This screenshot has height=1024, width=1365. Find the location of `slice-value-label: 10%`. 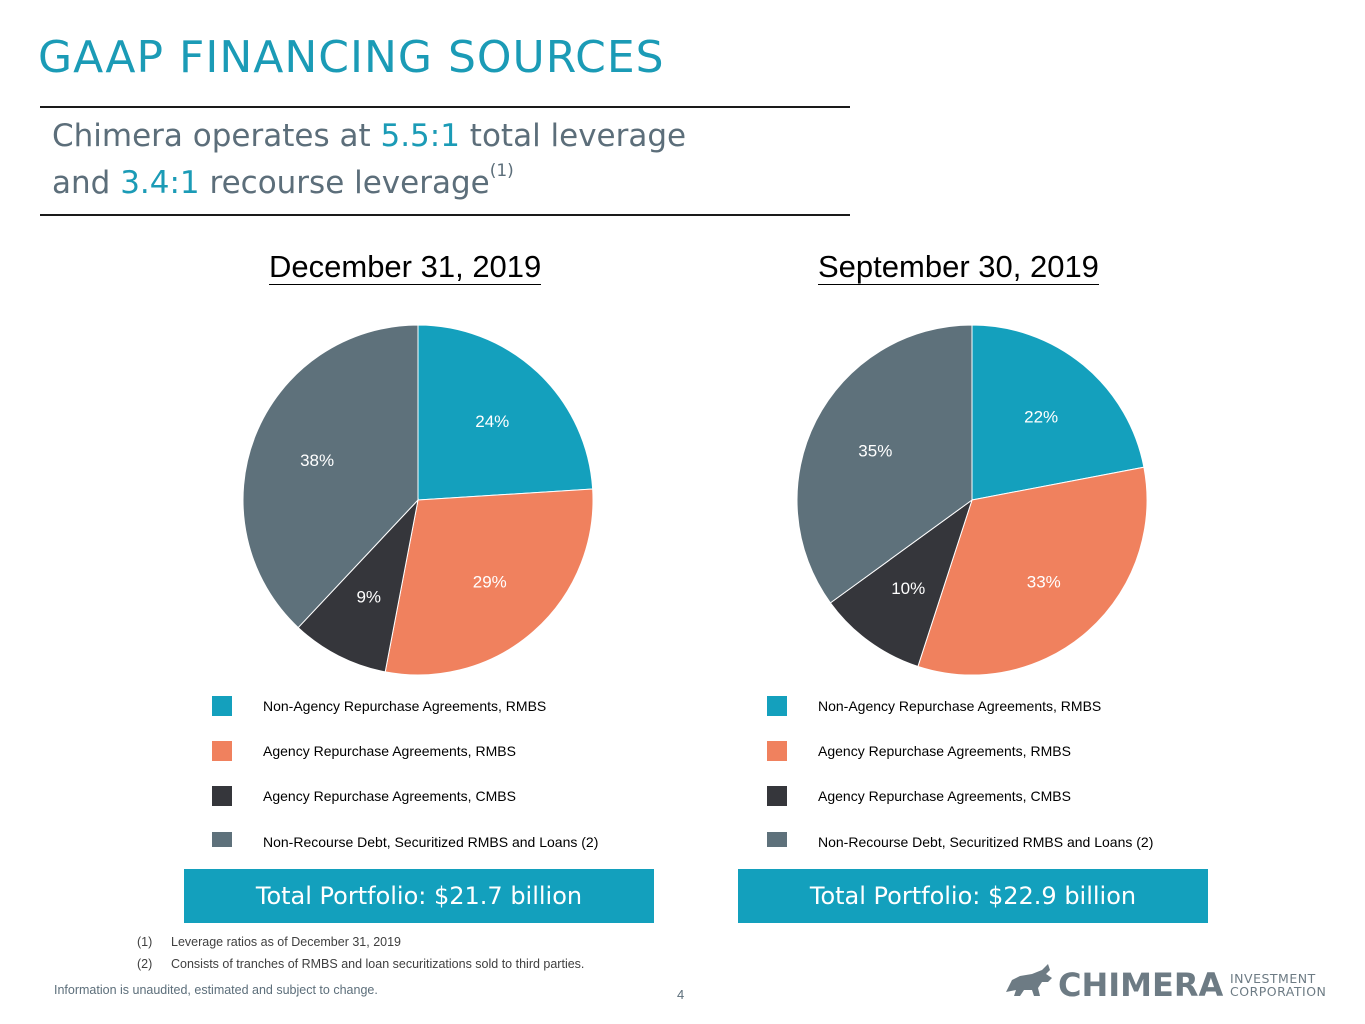

slice-value-label: 10% is located at coordinates (908, 588).